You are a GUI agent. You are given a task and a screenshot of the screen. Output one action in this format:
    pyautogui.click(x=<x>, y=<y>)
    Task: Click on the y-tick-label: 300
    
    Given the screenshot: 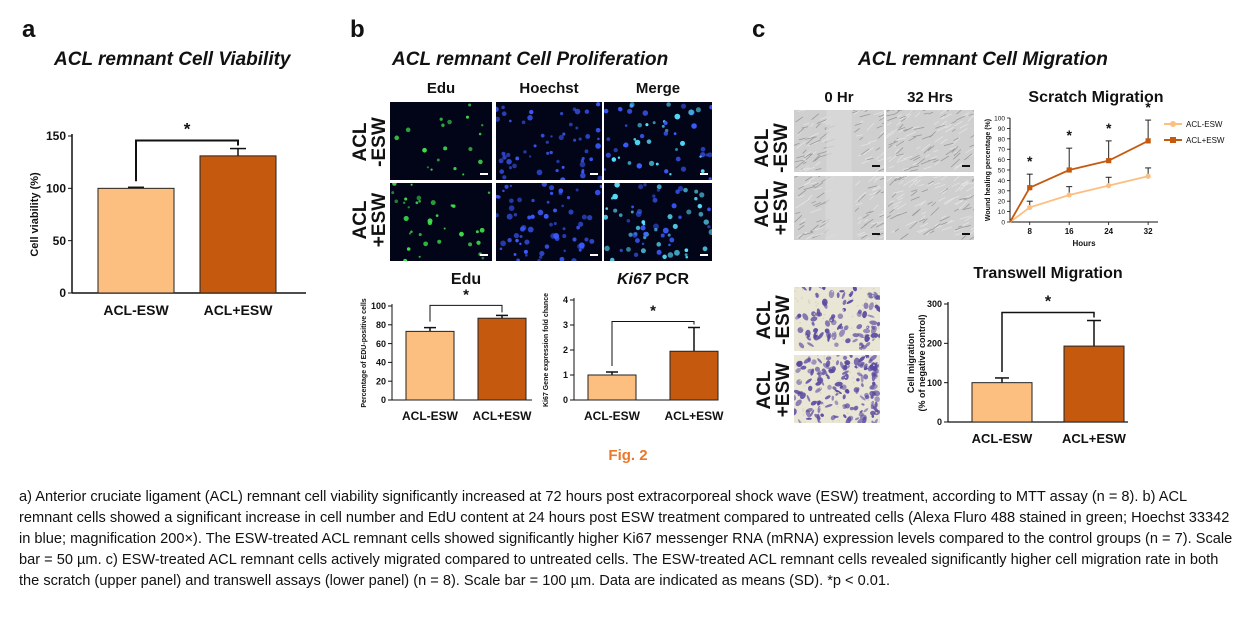 What is the action you would take?
    pyautogui.click(x=934, y=304)
    